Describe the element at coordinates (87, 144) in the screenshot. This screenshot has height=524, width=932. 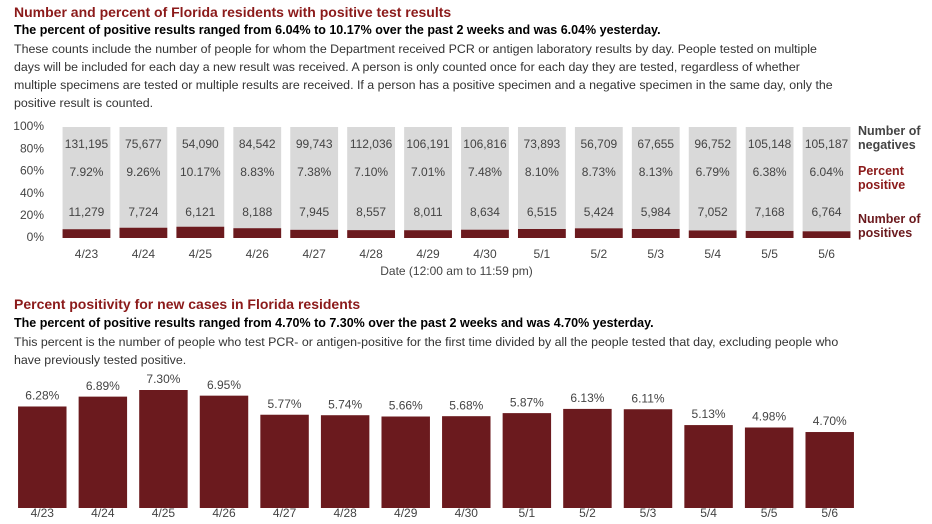
I see `data-label: 131,195` at that location.